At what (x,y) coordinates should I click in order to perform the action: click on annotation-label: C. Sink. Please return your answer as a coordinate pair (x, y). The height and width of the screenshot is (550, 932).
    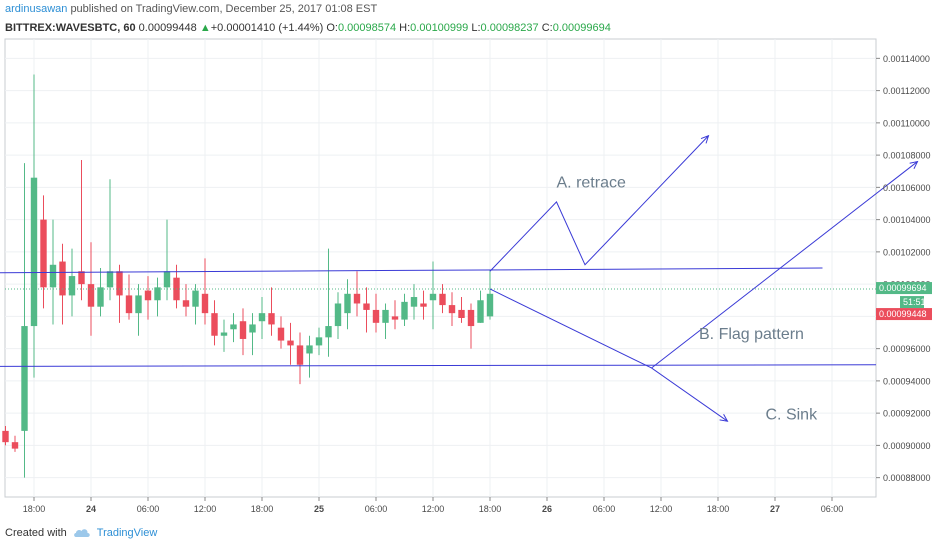
    Looking at the image, I should click on (792, 415).